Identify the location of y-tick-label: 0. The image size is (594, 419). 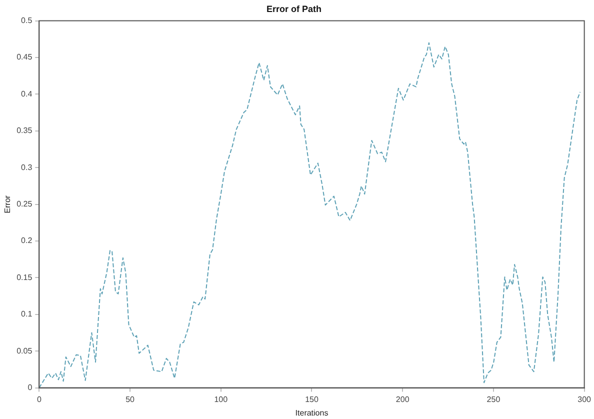
(30, 387).